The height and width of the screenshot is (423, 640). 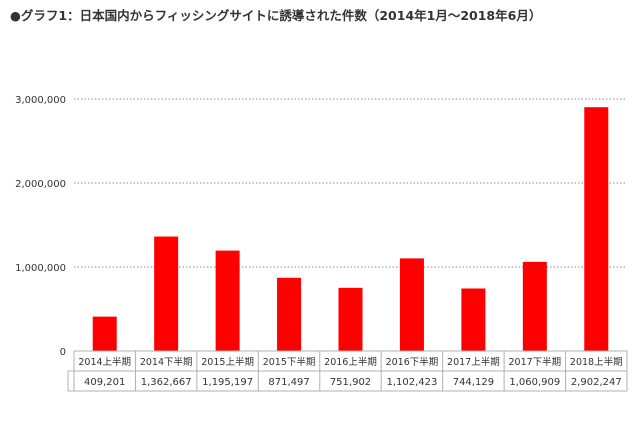 I want to click on data-label: 1,060,909, so click(x=534, y=382).